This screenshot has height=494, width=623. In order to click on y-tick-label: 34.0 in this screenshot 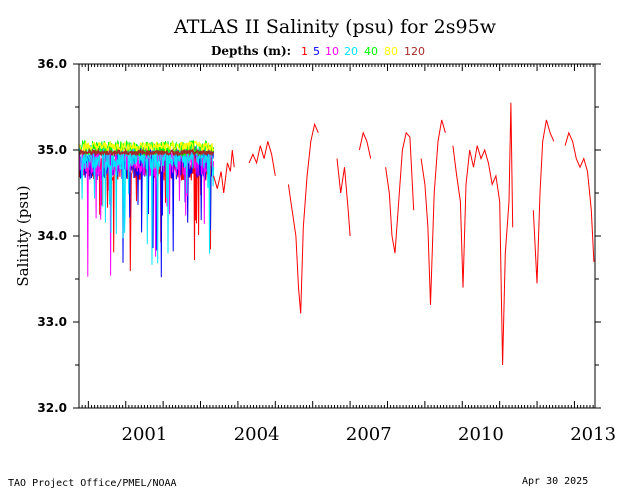, I will do `click(52, 236)`.